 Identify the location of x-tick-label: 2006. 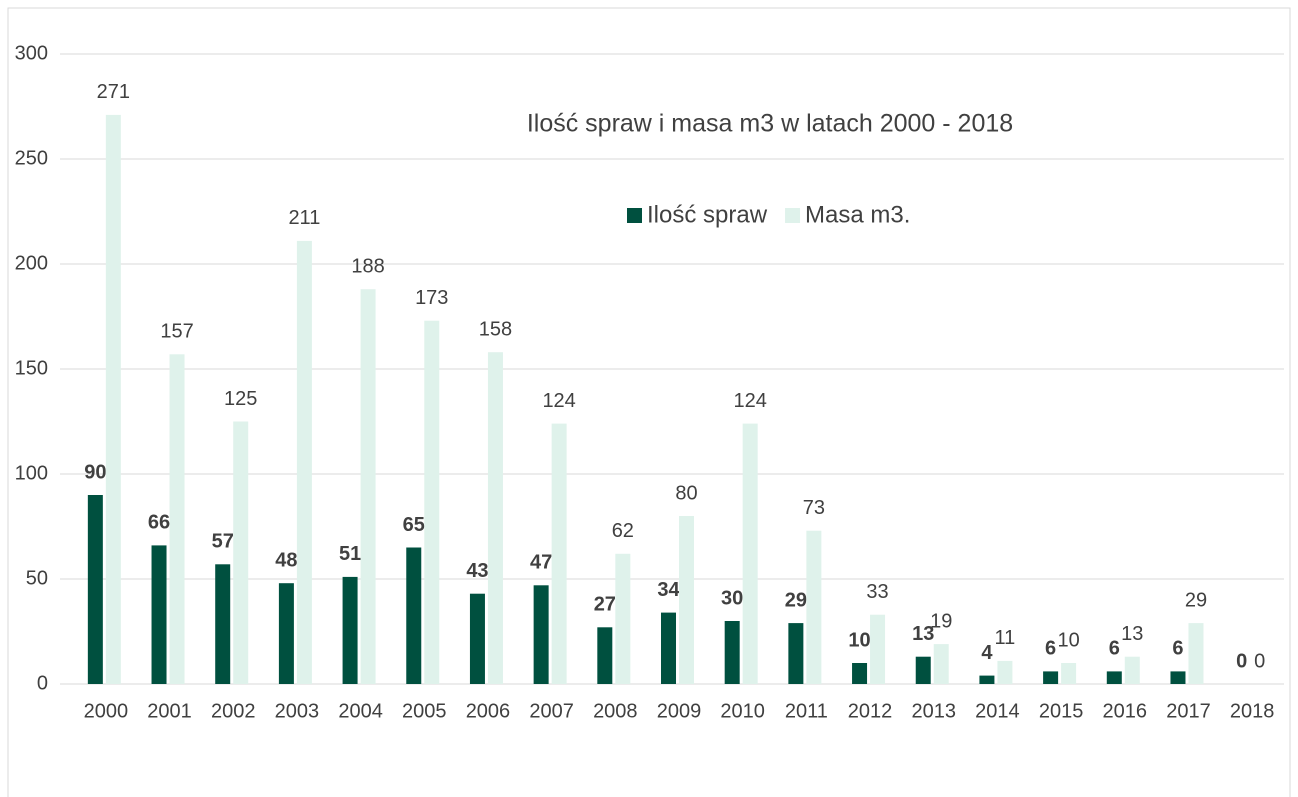
(488, 711).